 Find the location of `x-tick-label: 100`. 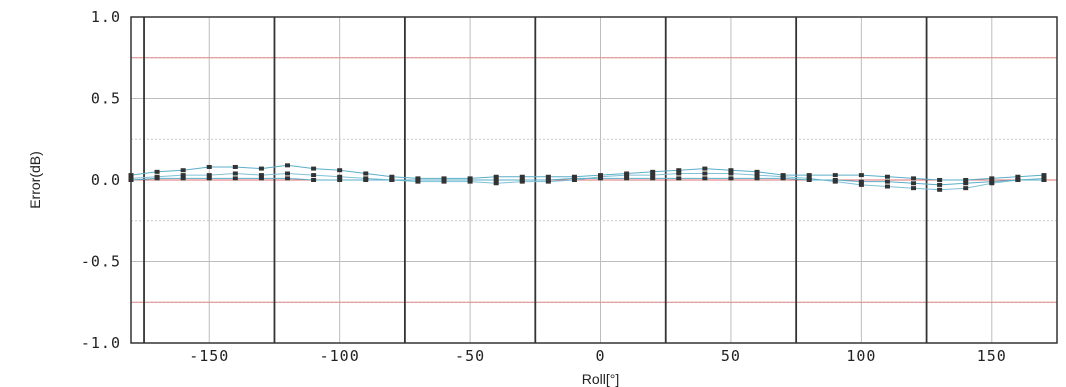

x-tick-label: 100 is located at coordinates (861, 356).